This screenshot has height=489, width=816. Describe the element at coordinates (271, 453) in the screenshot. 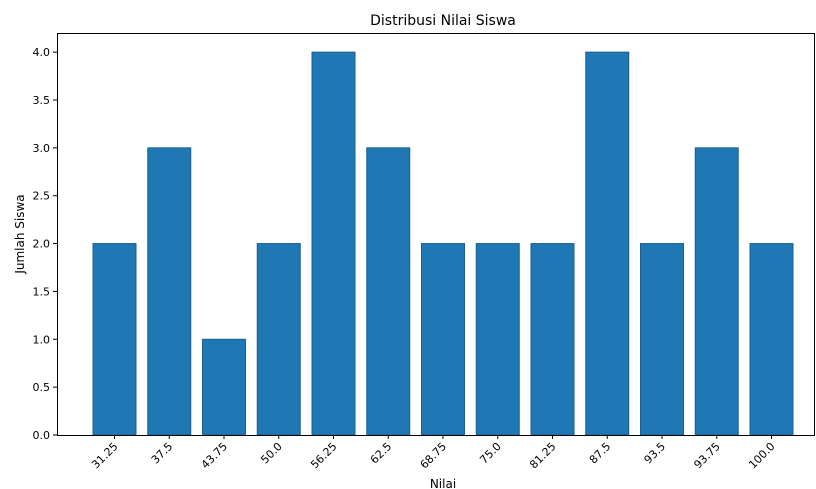

I see `x-tick-label: 50.0` at that location.